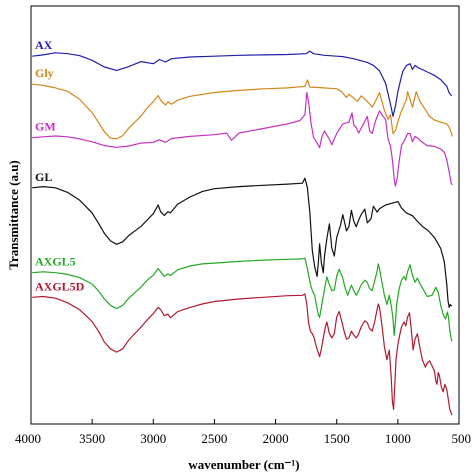  I want to click on x-tick-label: 2000, so click(276, 438).